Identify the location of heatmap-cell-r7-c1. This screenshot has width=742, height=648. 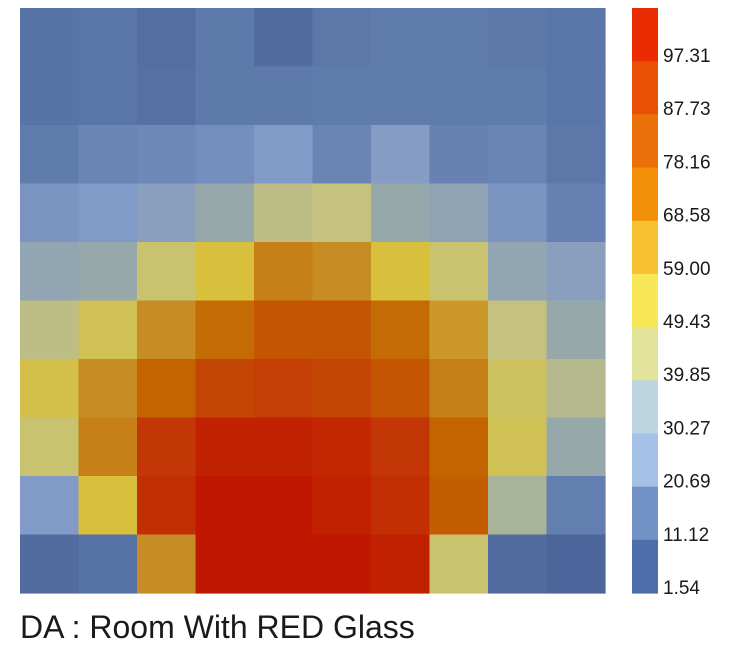
(108, 447).